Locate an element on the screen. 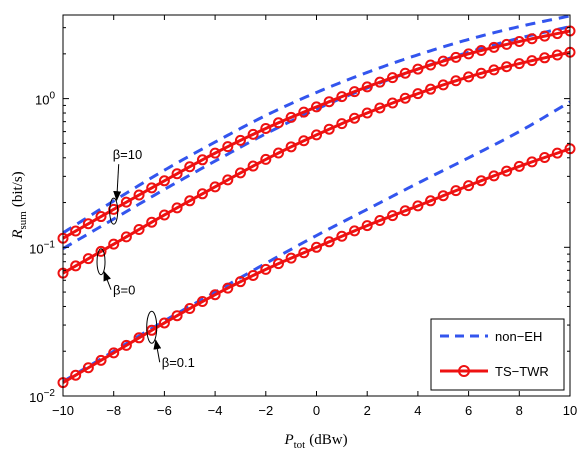  x-tick-label: 6 is located at coordinates (468, 410).